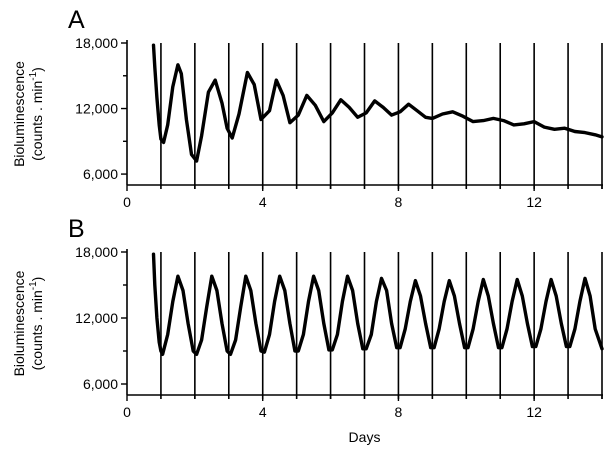 The width and height of the screenshot is (609, 455). What do you see at coordinates (76, 229) in the screenshot?
I see `panel-label: B` at bounding box center [76, 229].